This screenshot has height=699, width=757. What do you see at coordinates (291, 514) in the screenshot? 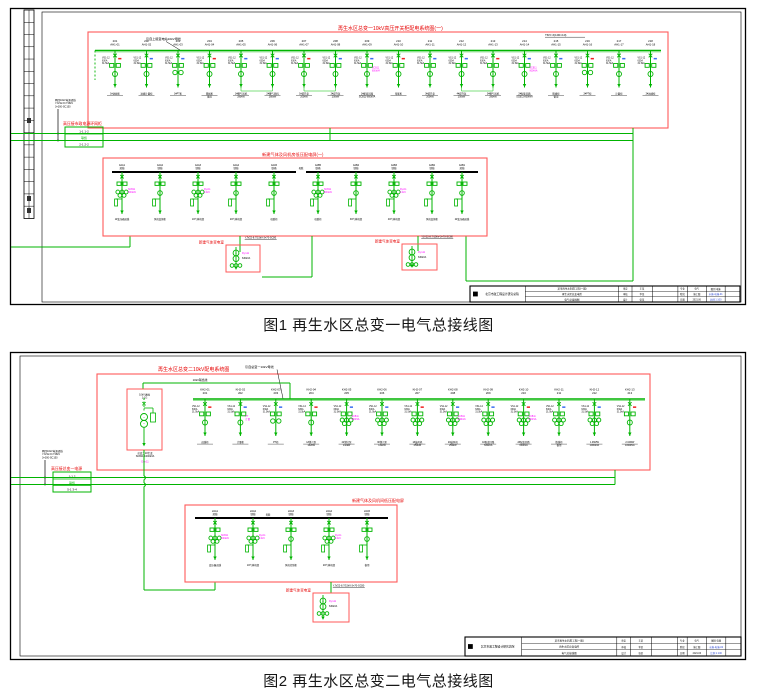
I see `svg-text: 馈线` at bounding box center [291, 514].